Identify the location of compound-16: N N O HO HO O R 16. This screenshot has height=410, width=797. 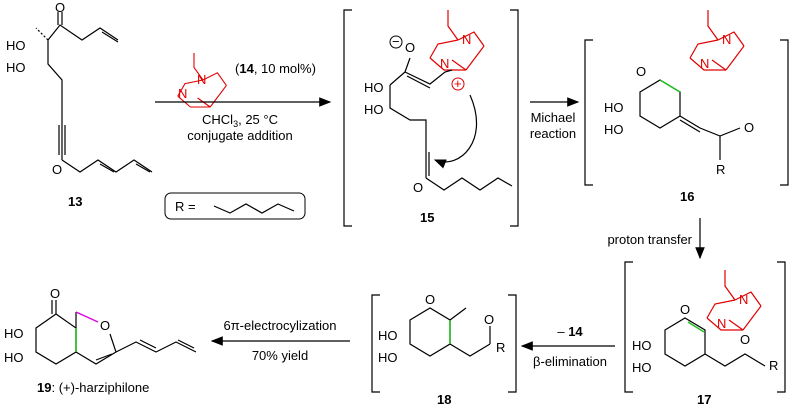
(686, 106).